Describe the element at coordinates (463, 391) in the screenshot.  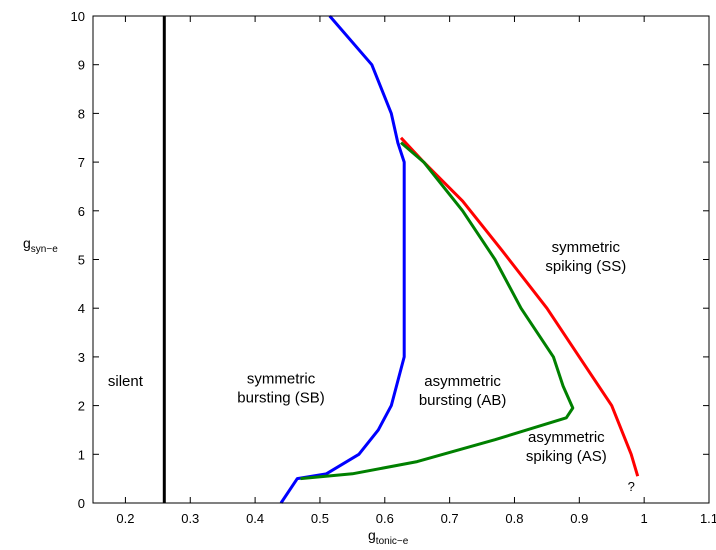
I see `region-label-2: asymmetric bursting (AB)` at that location.